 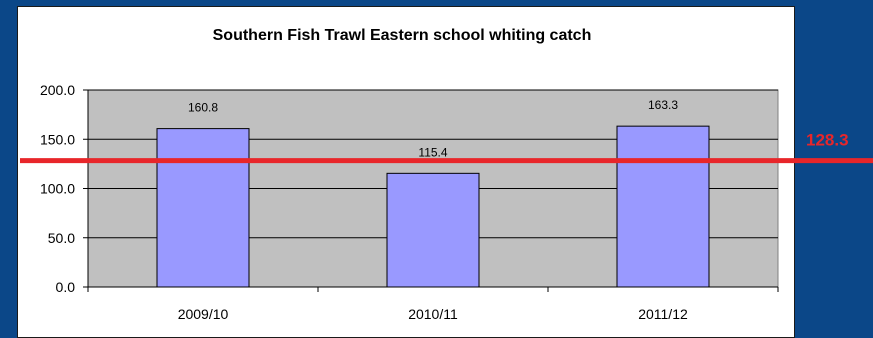 I want to click on data-label: 160.8, so click(x=203, y=108).